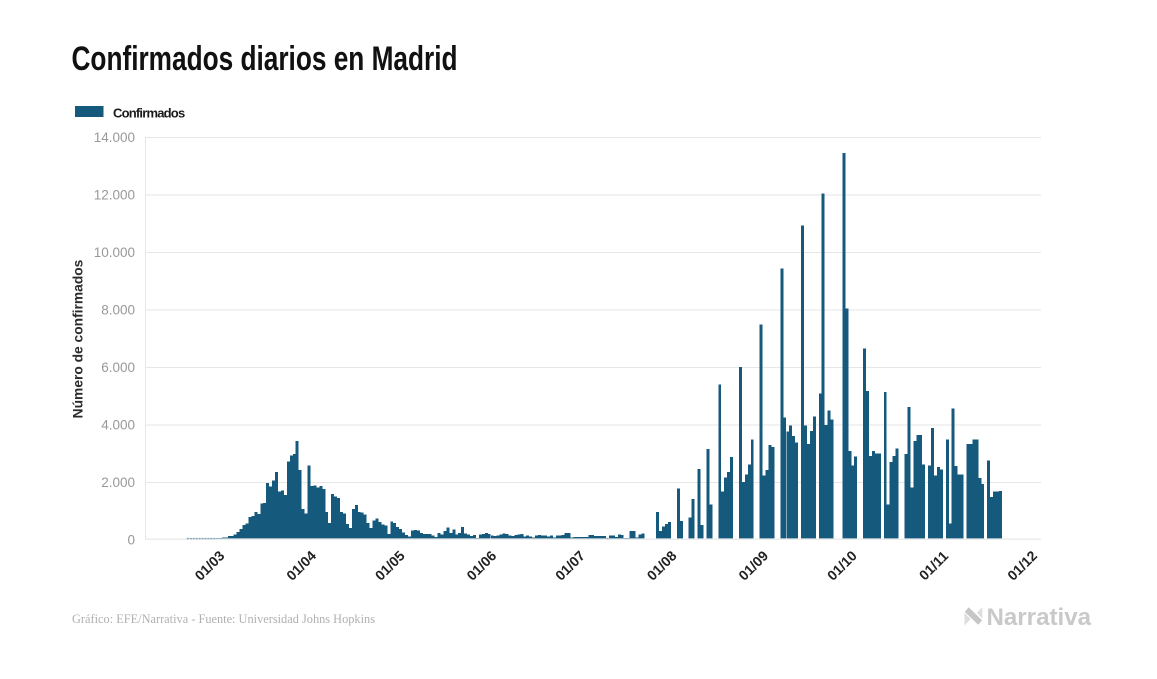 The image size is (1157, 679). Describe the element at coordinates (118, 425) in the screenshot. I see `svg-text: 4.000` at that location.